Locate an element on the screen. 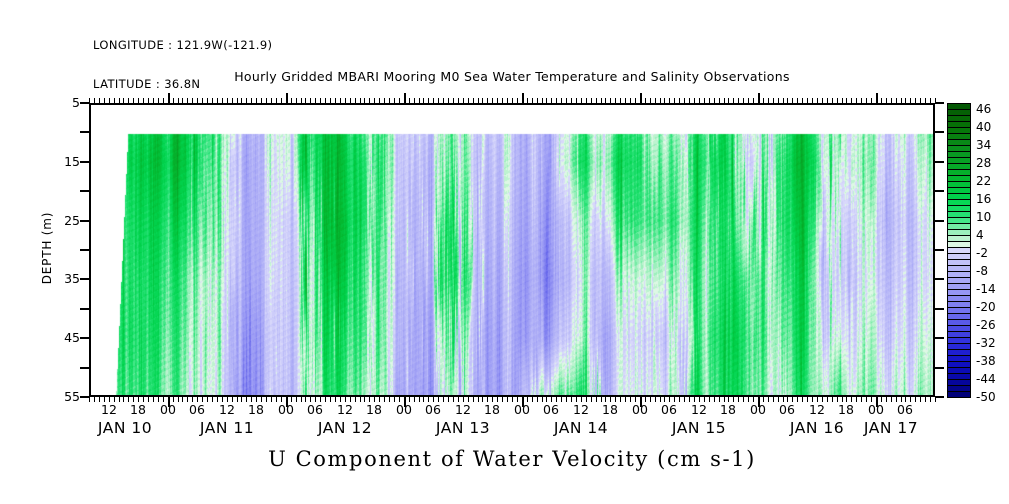 The image size is (1009, 504). colorbar-label: 28 is located at coordinates (984, 163).